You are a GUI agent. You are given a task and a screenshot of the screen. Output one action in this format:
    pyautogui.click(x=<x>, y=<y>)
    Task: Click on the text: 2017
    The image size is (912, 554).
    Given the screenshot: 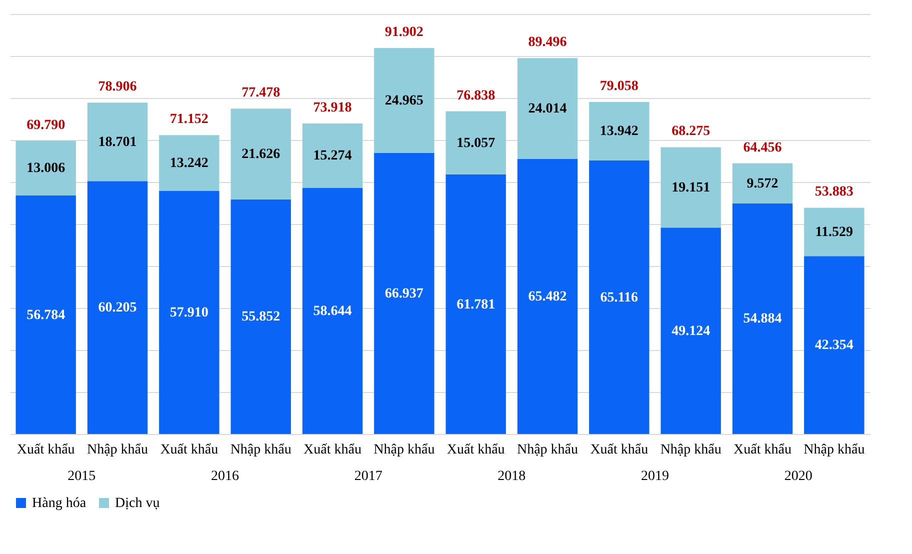 What is the action you would take?
    pyautogui.click(x=368, y=476)
    